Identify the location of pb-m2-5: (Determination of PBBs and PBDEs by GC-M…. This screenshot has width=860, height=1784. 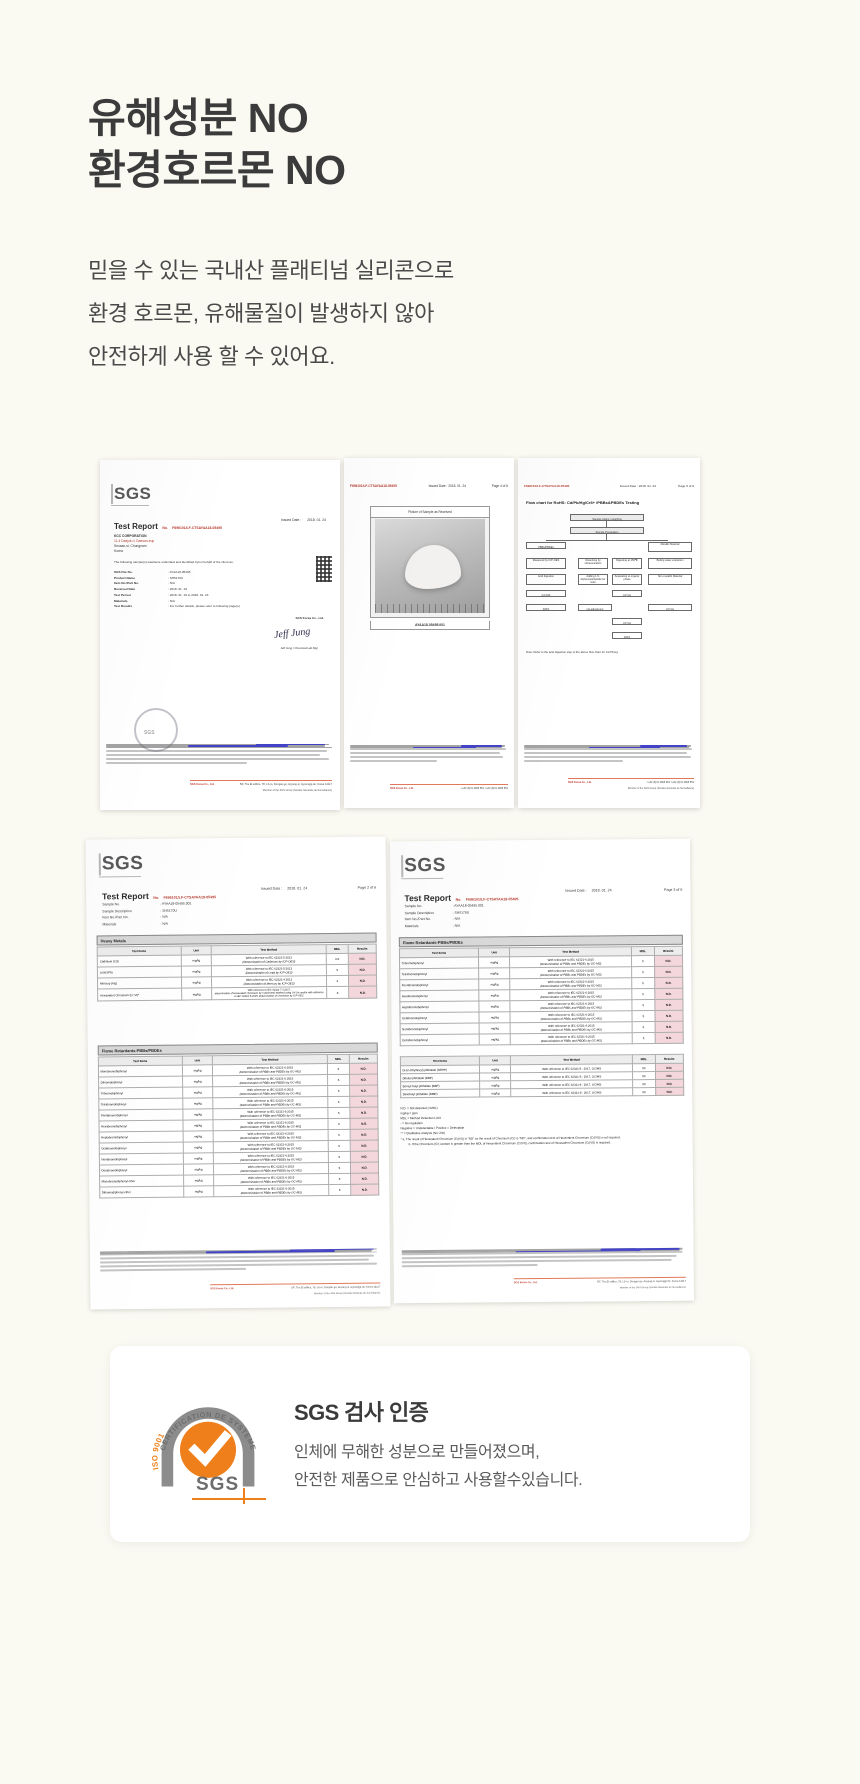
(571, 1019).